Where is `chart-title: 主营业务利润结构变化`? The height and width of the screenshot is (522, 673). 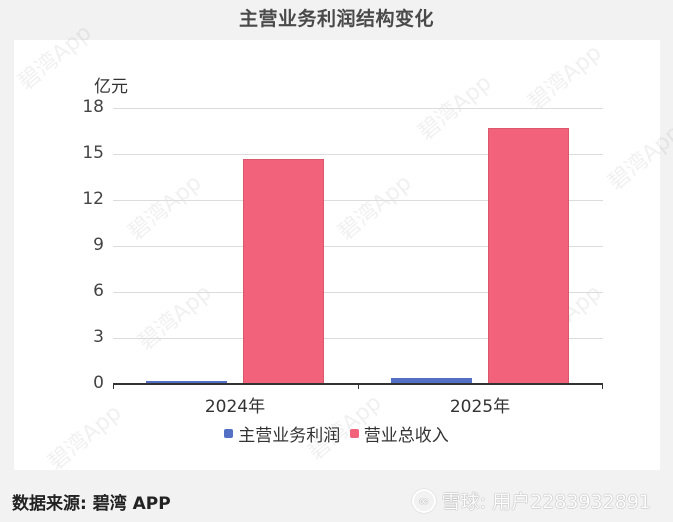
chart-title: 主营业务利润结构变化 is located at coordinates (336, 19).